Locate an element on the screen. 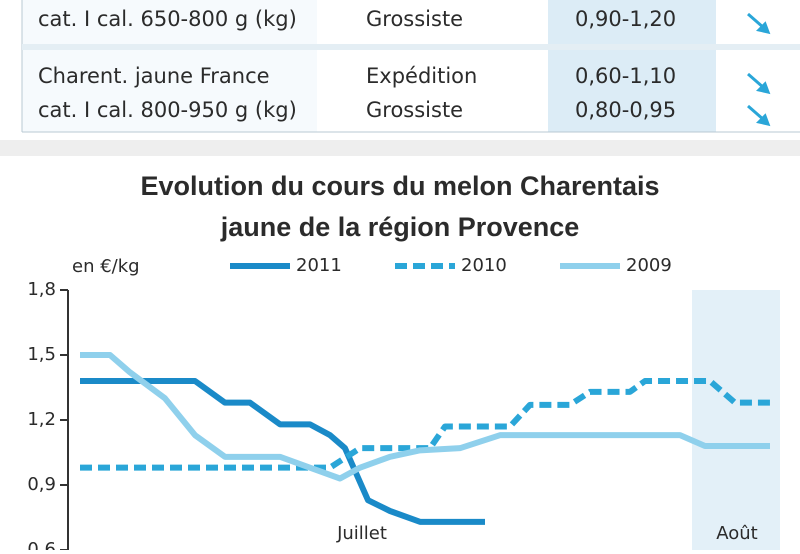 The image size is (800, 554). month-band is located at coordinates (736, 420).